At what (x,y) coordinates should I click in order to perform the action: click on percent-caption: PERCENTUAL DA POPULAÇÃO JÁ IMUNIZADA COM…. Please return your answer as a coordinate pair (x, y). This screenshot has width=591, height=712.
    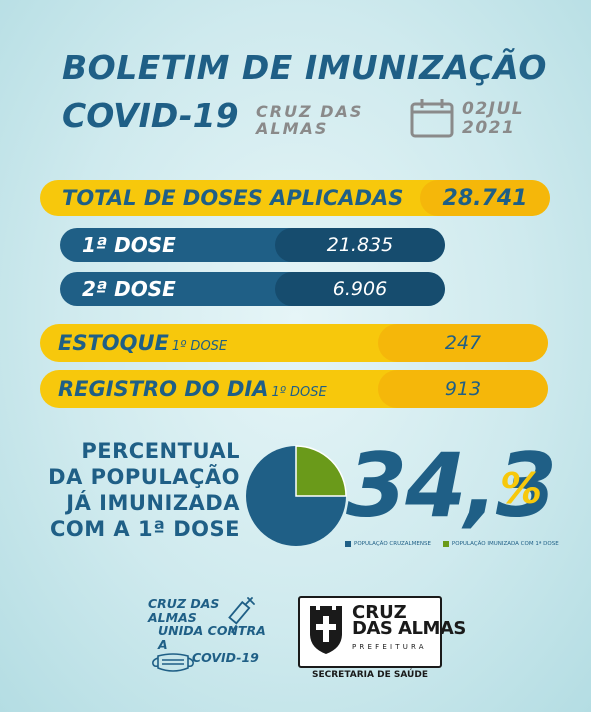
    Looking at the image, I should click on (140, 490).